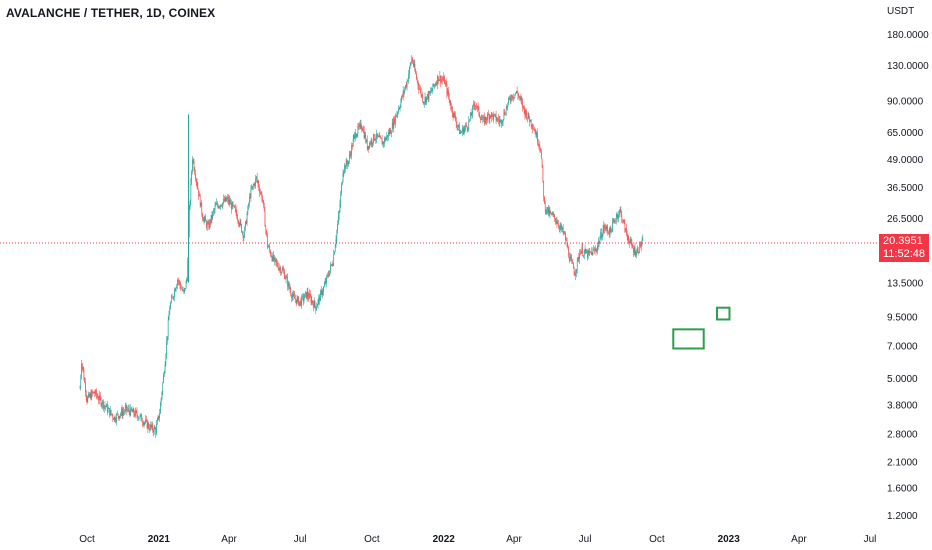 Image resolution: width=932 pixels, height=550 pixels. Describe the element at coordinates (905, 133) in the screenshot. I see `y-tick-label: 65.0000` at that location.